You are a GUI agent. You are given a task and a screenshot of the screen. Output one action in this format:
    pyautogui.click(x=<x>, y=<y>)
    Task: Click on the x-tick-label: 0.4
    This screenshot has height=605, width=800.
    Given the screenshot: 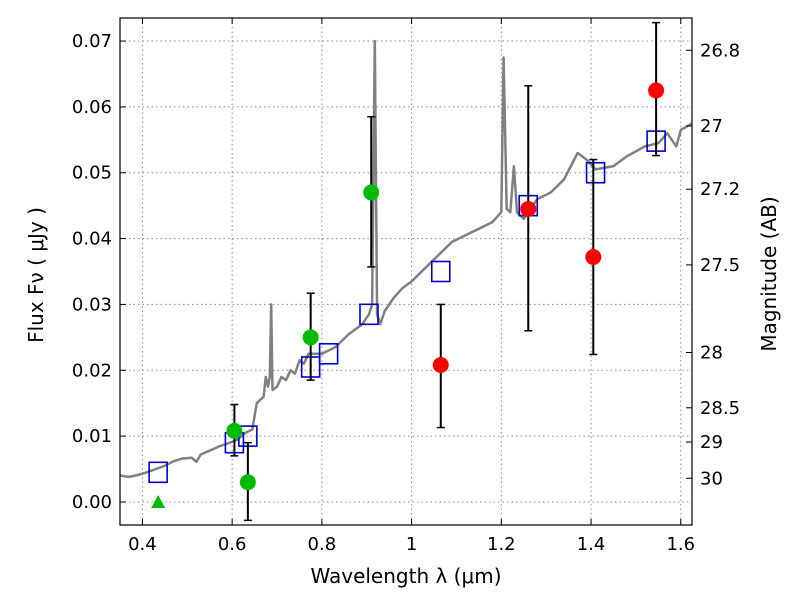 What is the action you would take?
    pyautogui.click(x=142, y=544)
    